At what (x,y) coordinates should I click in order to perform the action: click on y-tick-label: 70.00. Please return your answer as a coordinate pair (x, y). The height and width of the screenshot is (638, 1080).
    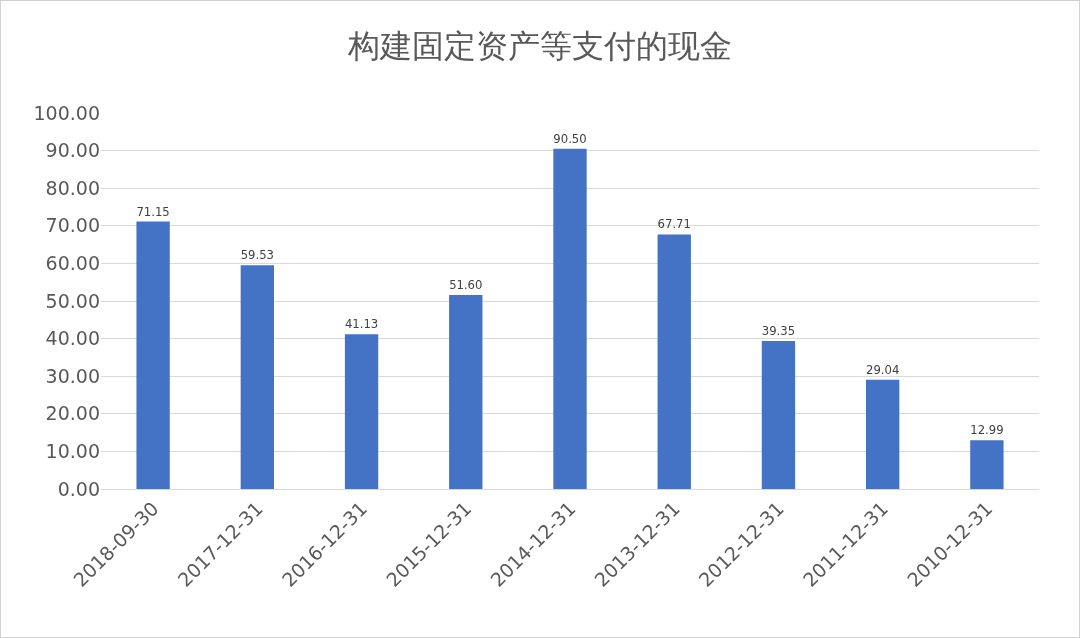
    Looking at the image, I should click on (72, 225).